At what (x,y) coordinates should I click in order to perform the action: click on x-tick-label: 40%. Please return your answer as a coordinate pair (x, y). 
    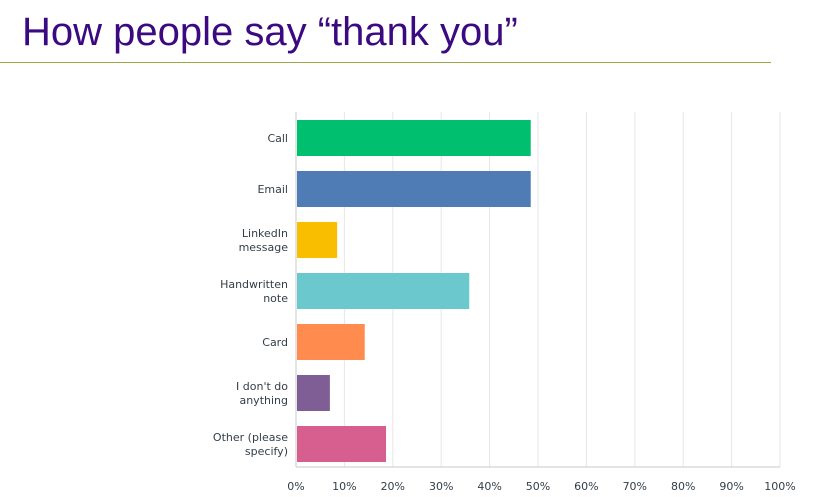
    Looking at the image, I should click on (489, 486).